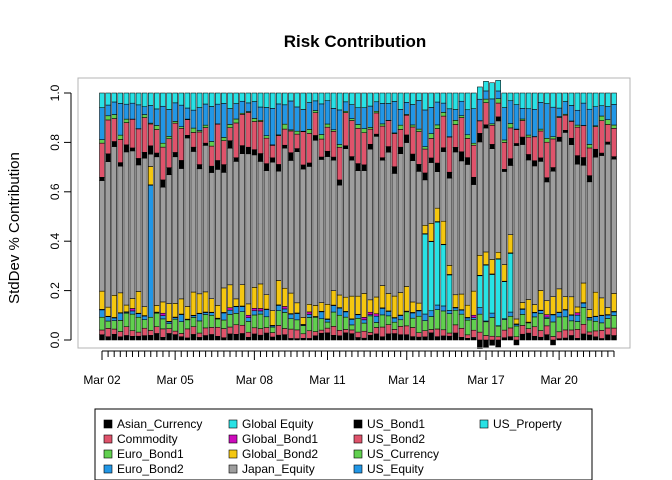 This screenshot has width=672, height=480. I want to click on legend-item: US_Currency, so click(396, 454).